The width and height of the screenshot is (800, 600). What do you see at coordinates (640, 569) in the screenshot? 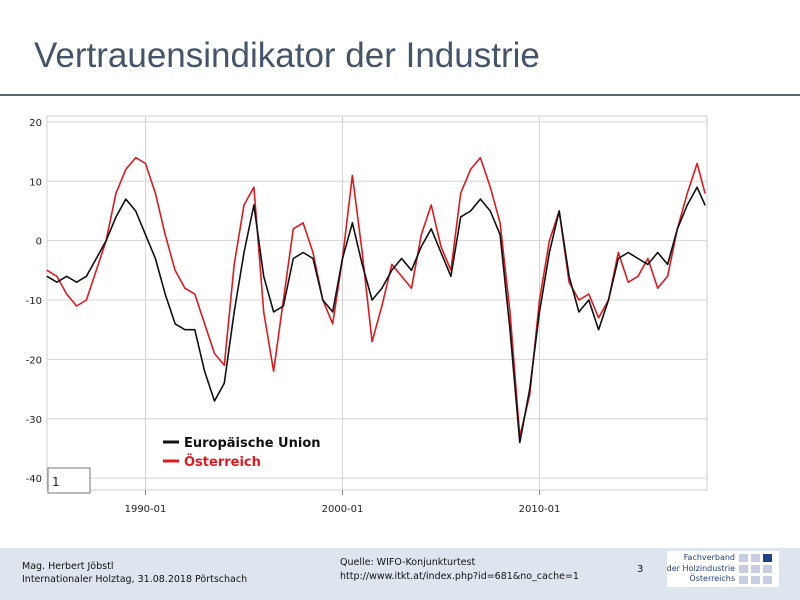
I see `page-number: 3` at bounding box center [640, 569].